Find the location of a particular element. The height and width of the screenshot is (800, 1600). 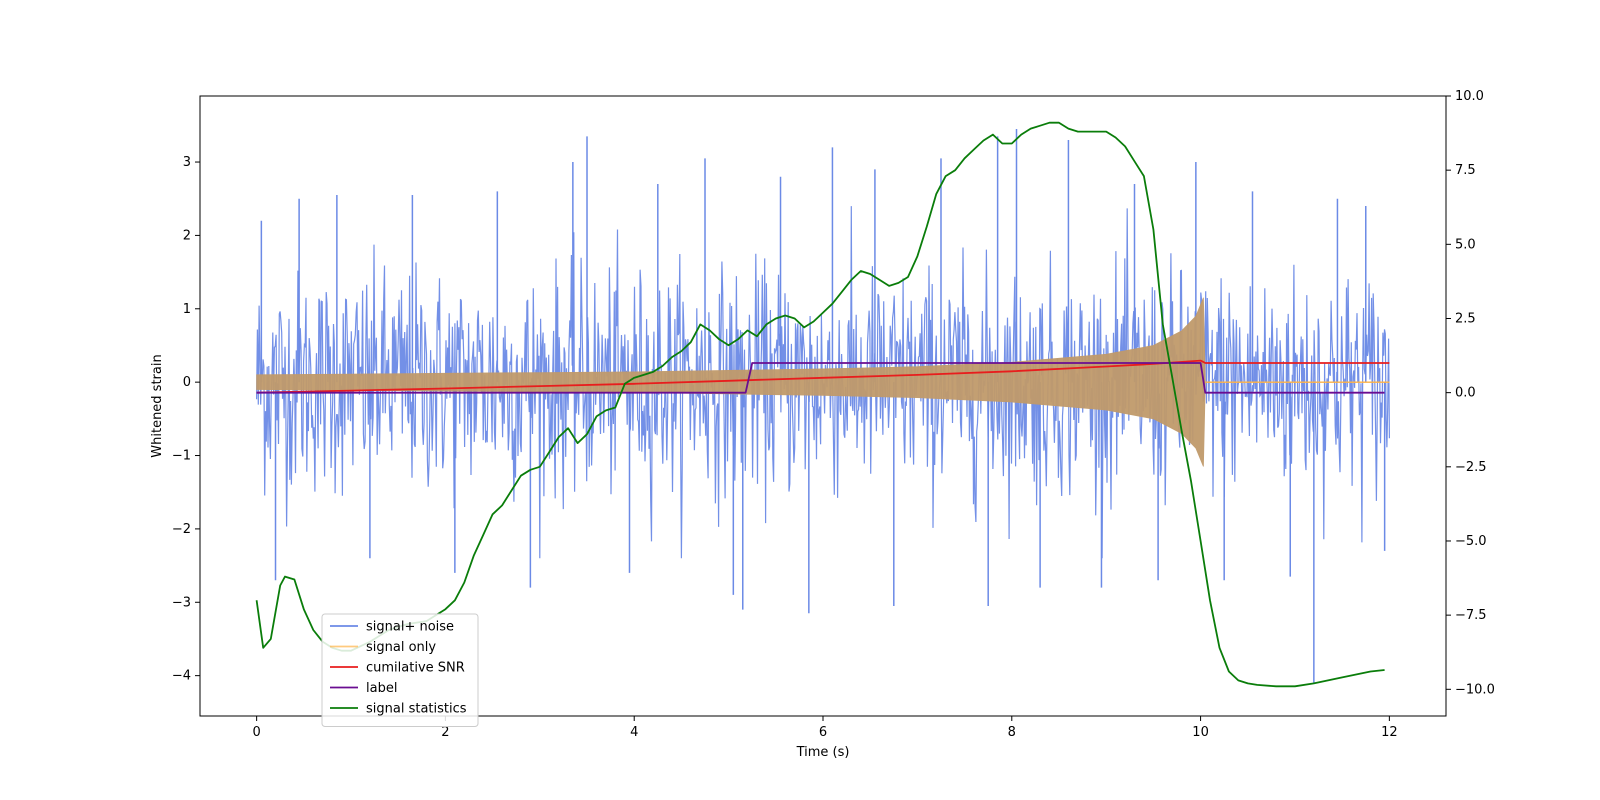

legend-label: label is located at coordinates (381, 688).